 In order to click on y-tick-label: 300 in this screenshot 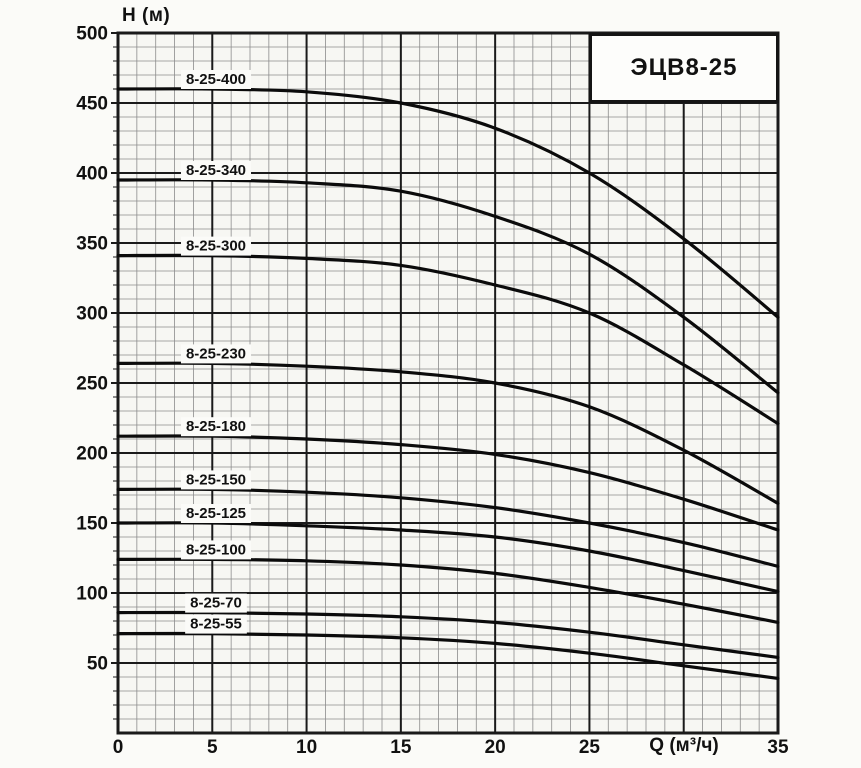, I will do `click(92, 314)`.